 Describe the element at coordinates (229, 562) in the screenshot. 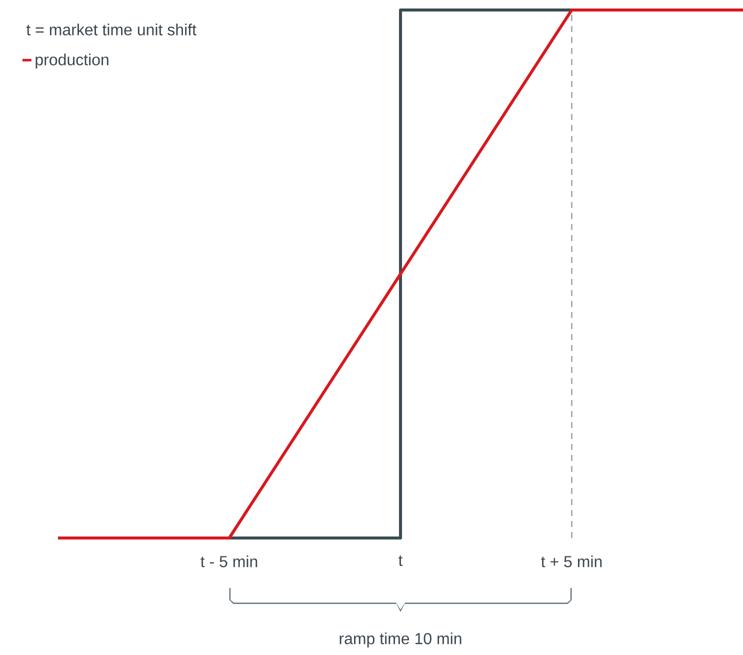

I see `x-tick-label: t - 5 min` at that location.